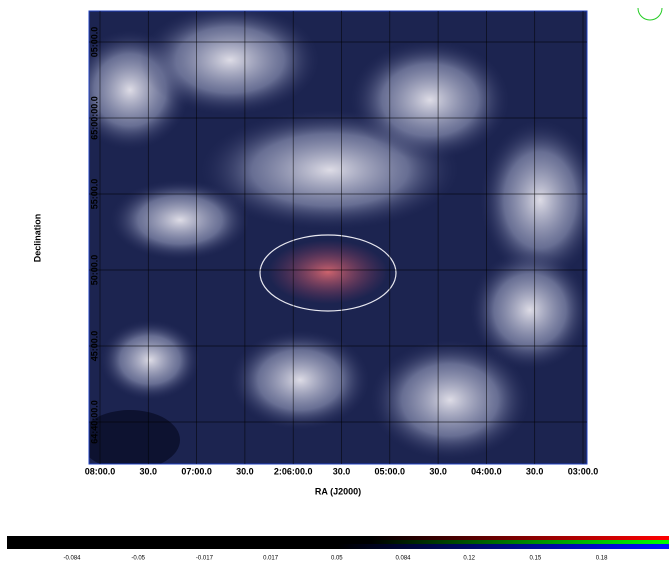 The width and height of the screenshot is (669, 566). I want to click on colorbar-tick-label: 0.12, so click(469, 558).